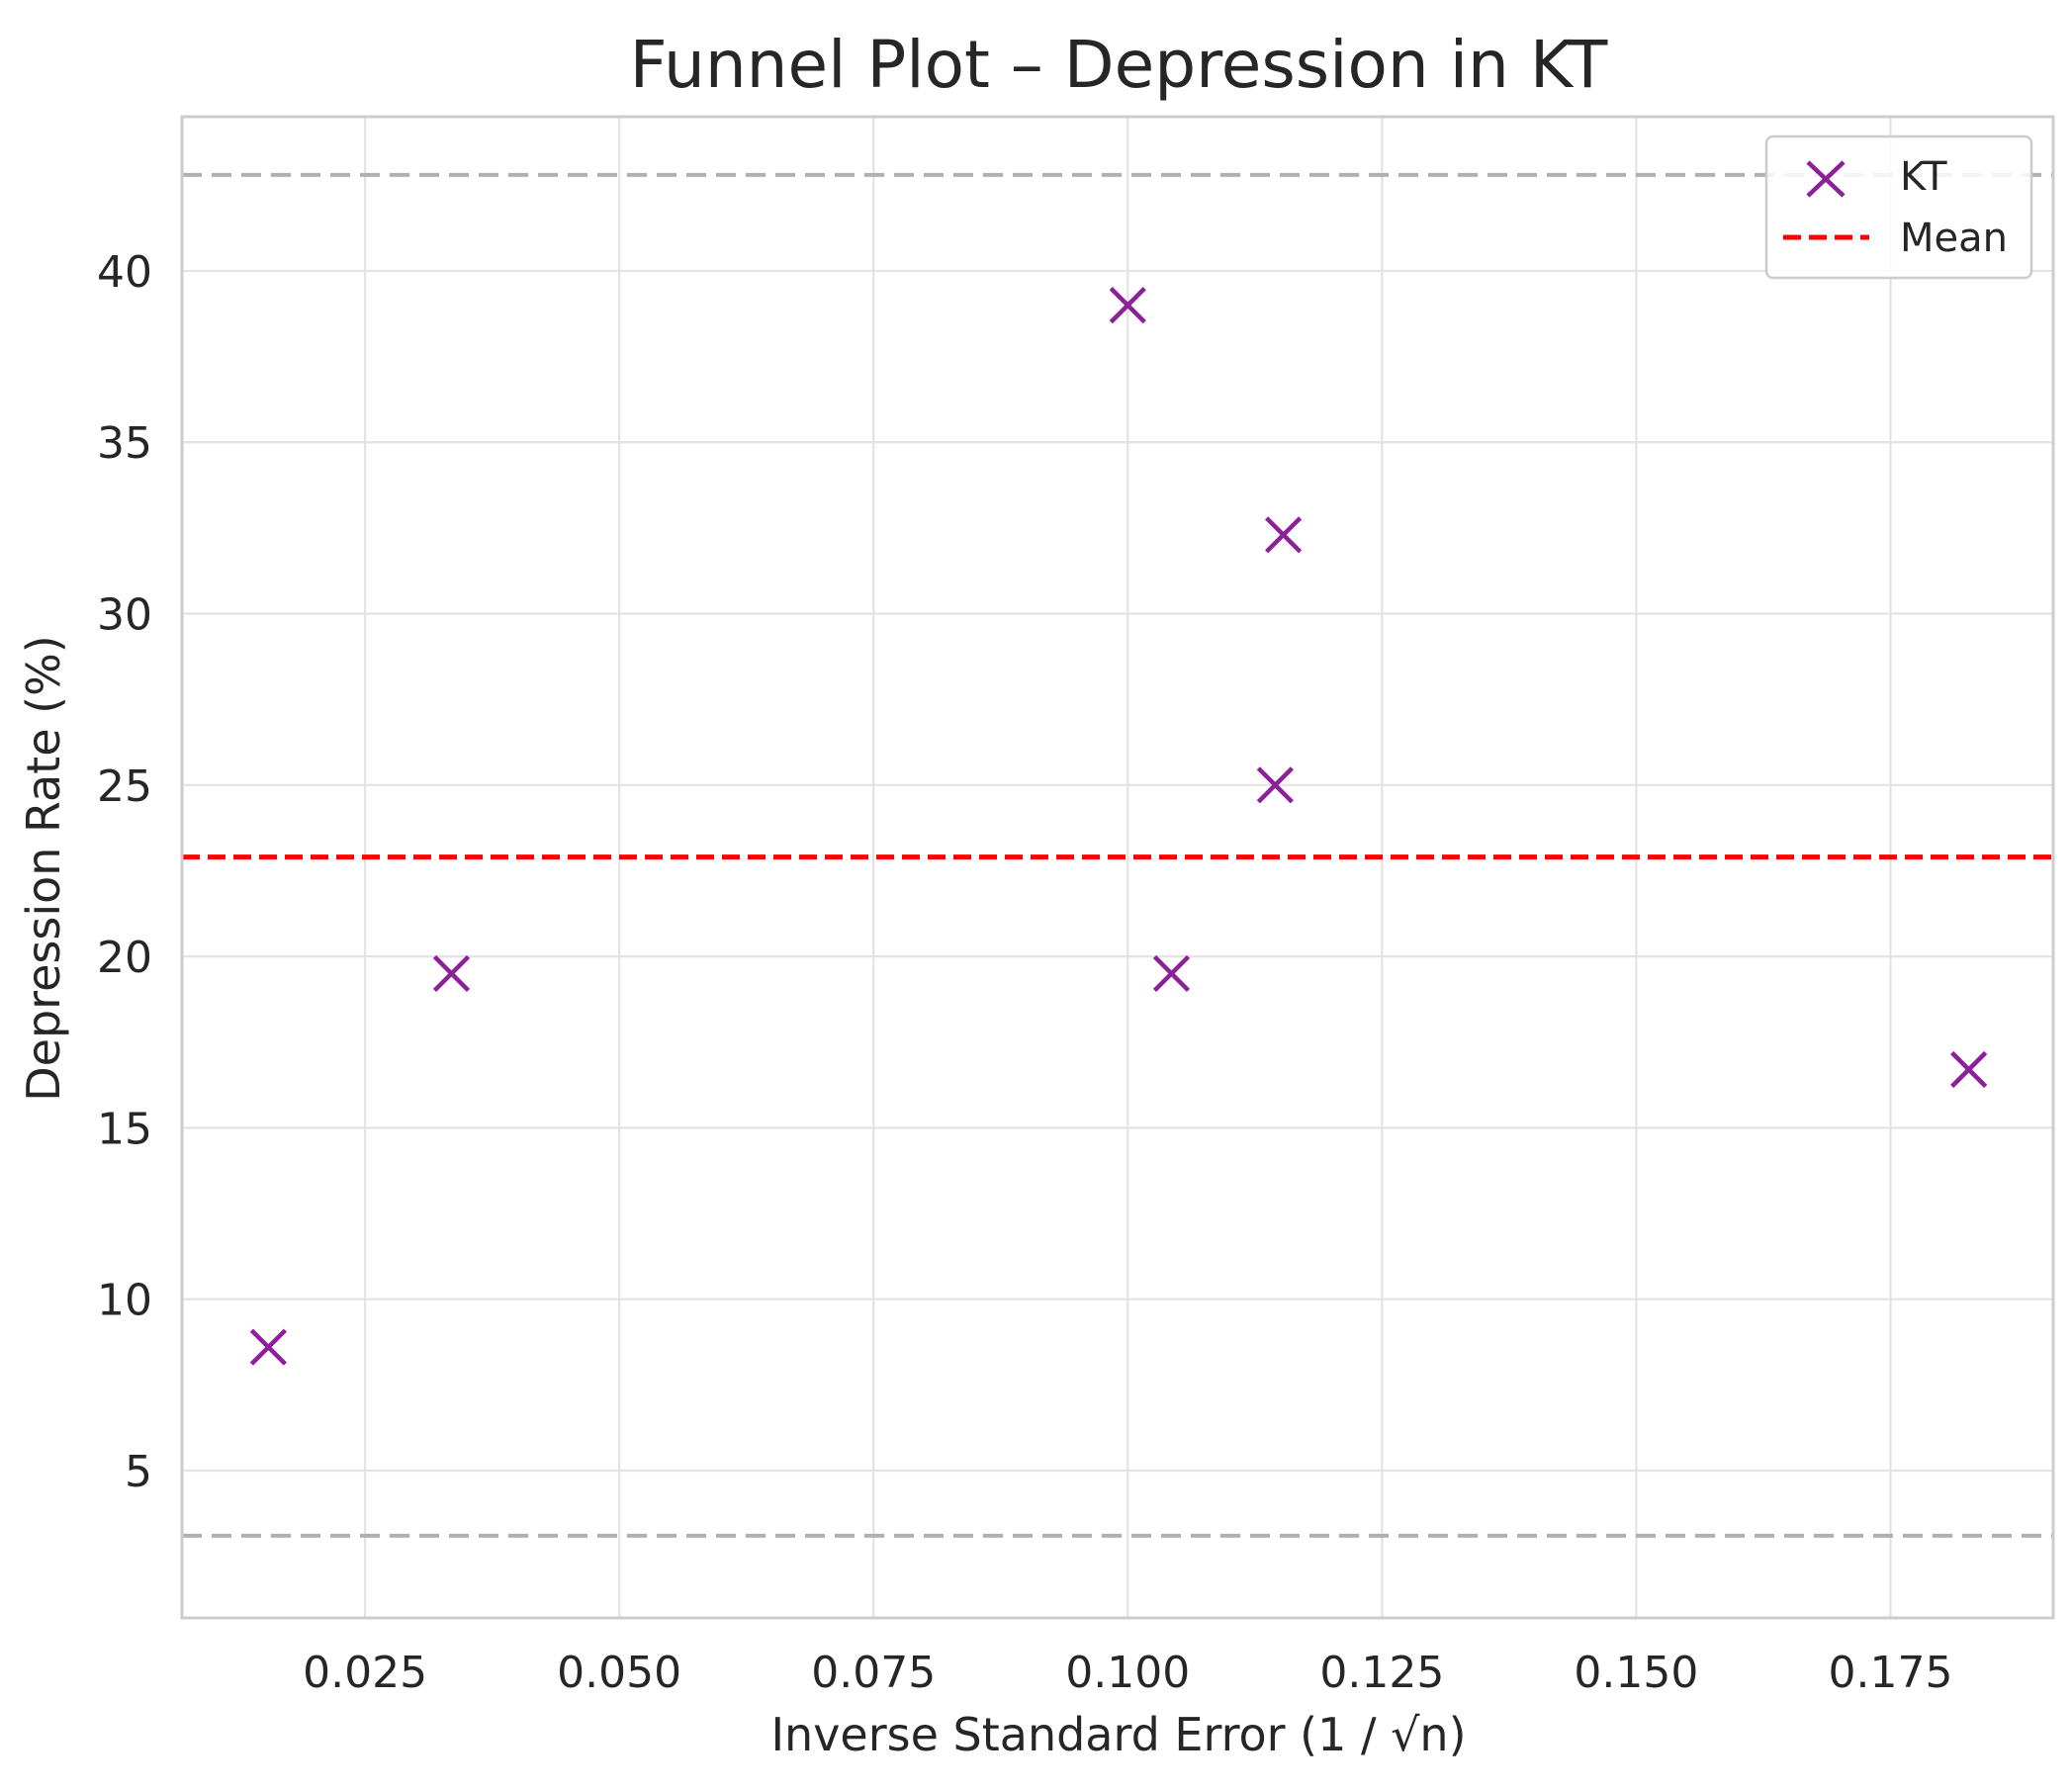  What do you see at coordinates (124, 872) in the screenshot?
I see `y-tick-labels: 5 10 15 20 25 30 35 40` at bounding box center [124, 872].